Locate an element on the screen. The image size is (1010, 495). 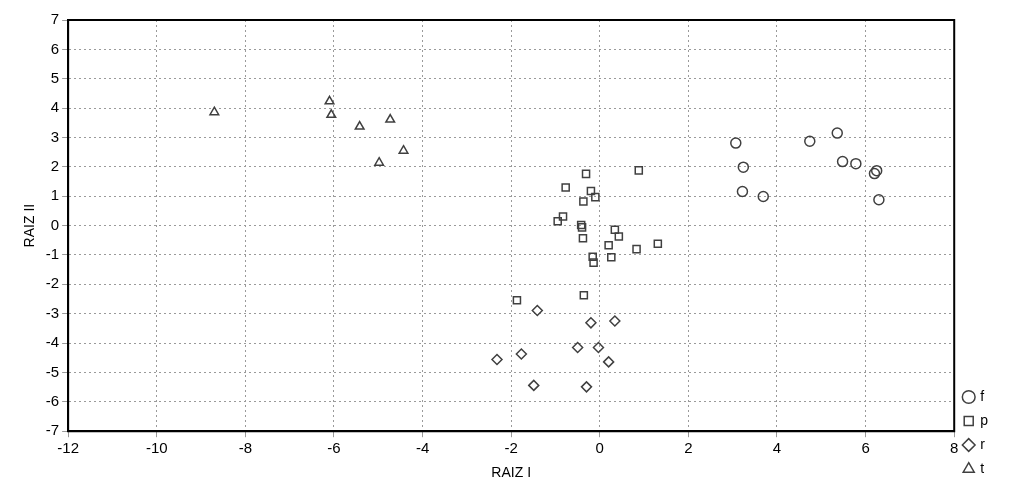
y-axis-title: RAIZ II is located at coordinates (29, 225).